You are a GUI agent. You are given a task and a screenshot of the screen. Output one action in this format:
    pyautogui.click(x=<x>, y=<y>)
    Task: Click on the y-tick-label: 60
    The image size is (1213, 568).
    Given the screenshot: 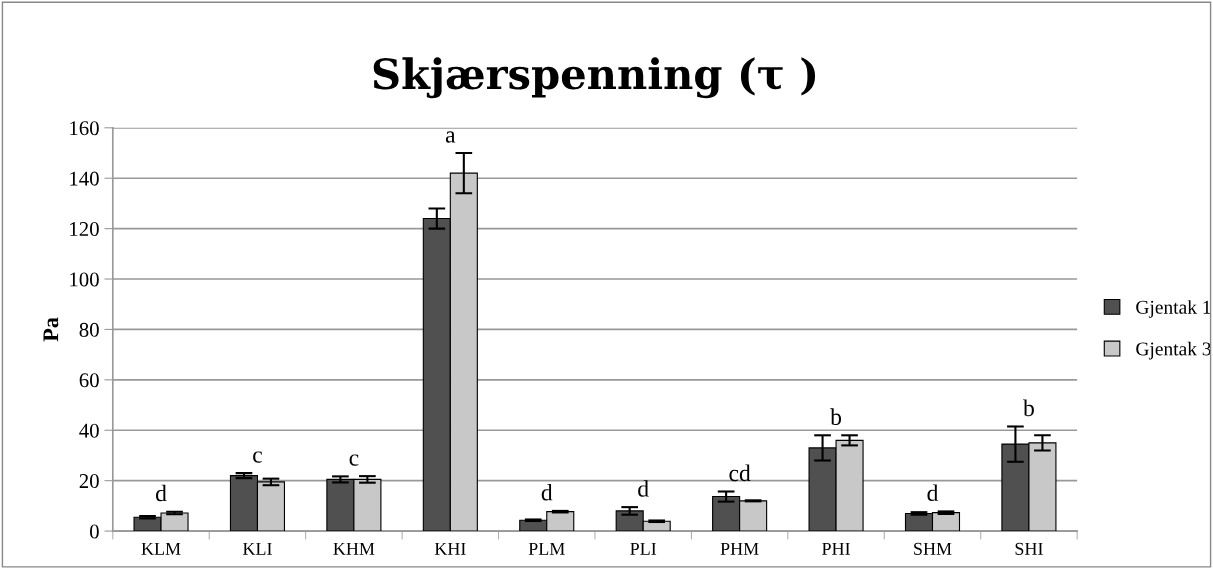 What is the action you would take?
    pyautogui.click(x=89, y=380)
    